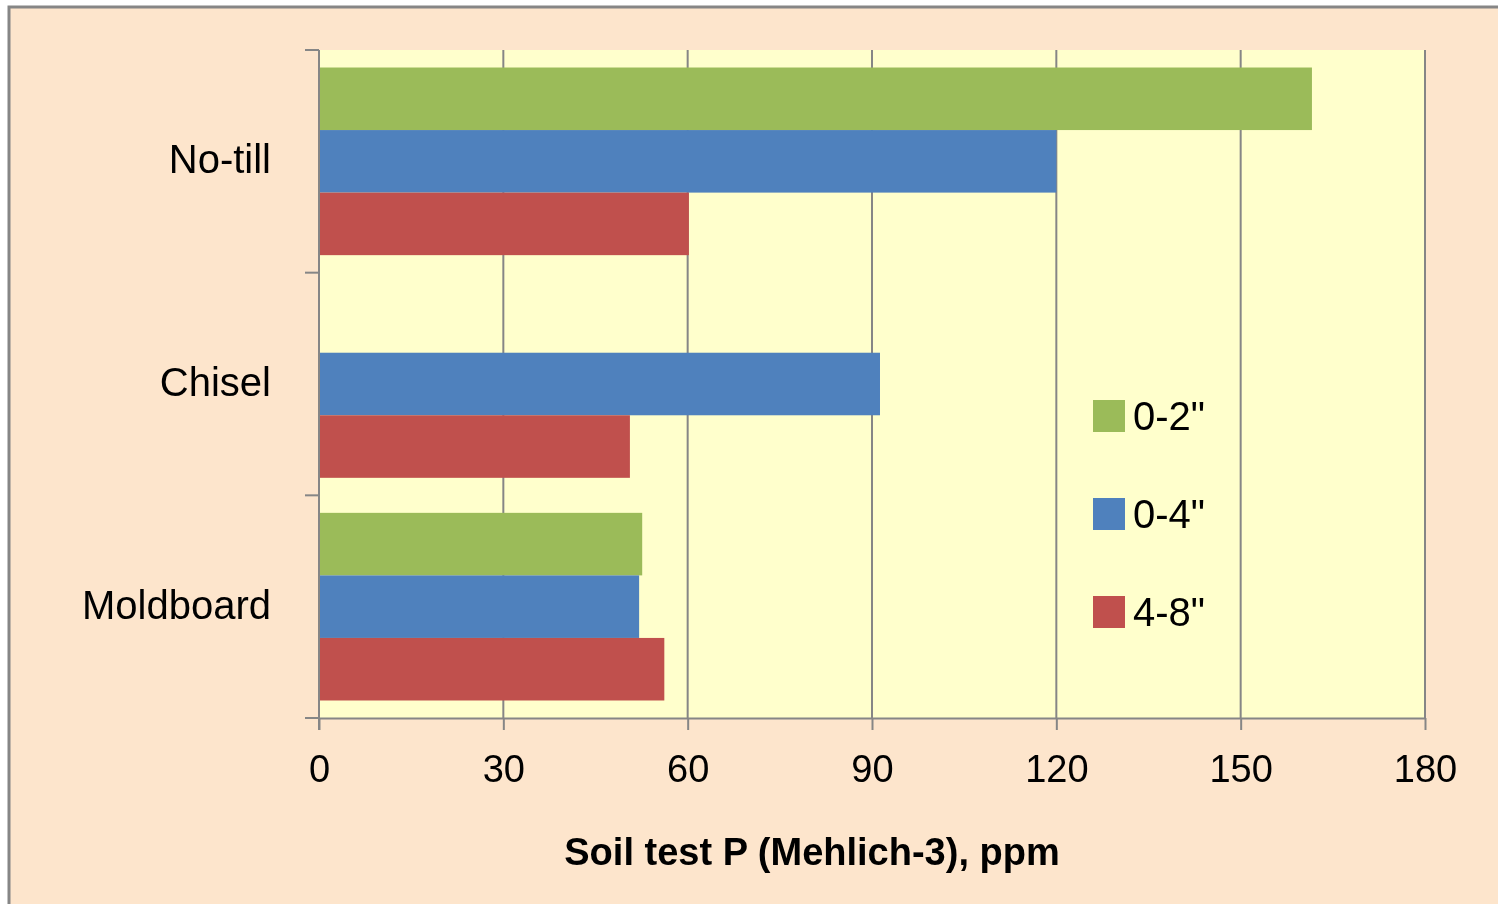  I want to click on x-axis-title: Soil test P (Mehlich-3), ppm, so click(812, 852).